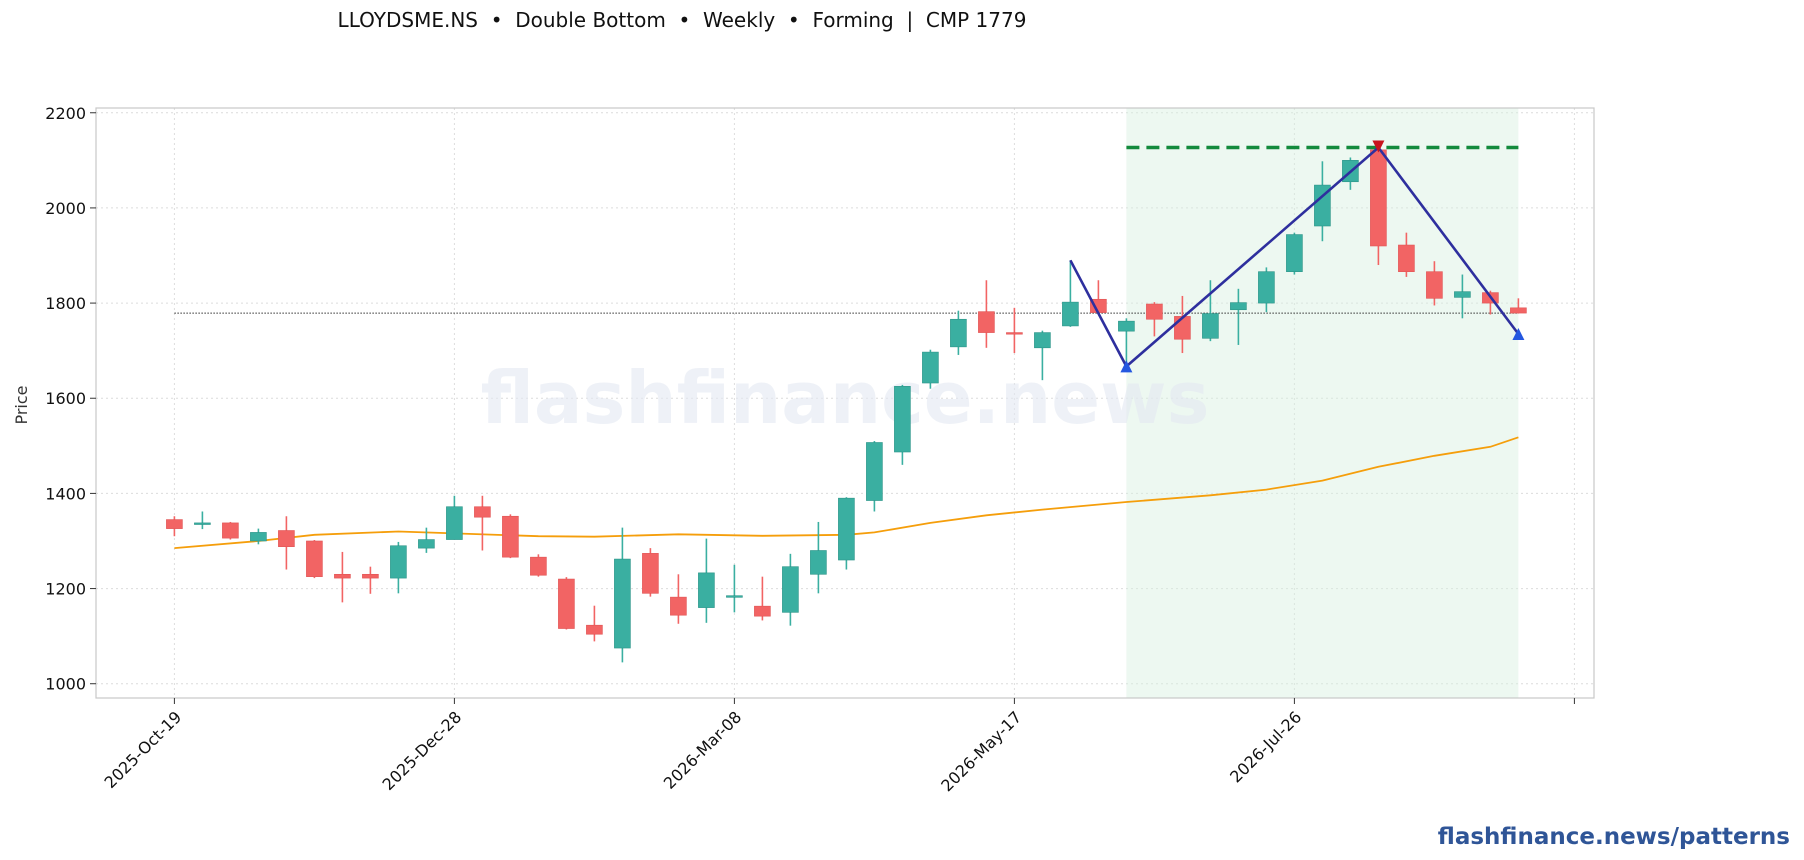 The height and width of the screenshot is (860, 1804). What do you see at coordinates (65, 208) in the screenshot?
I see `y-tick-label: 2000` at bounding box center [65, 208].